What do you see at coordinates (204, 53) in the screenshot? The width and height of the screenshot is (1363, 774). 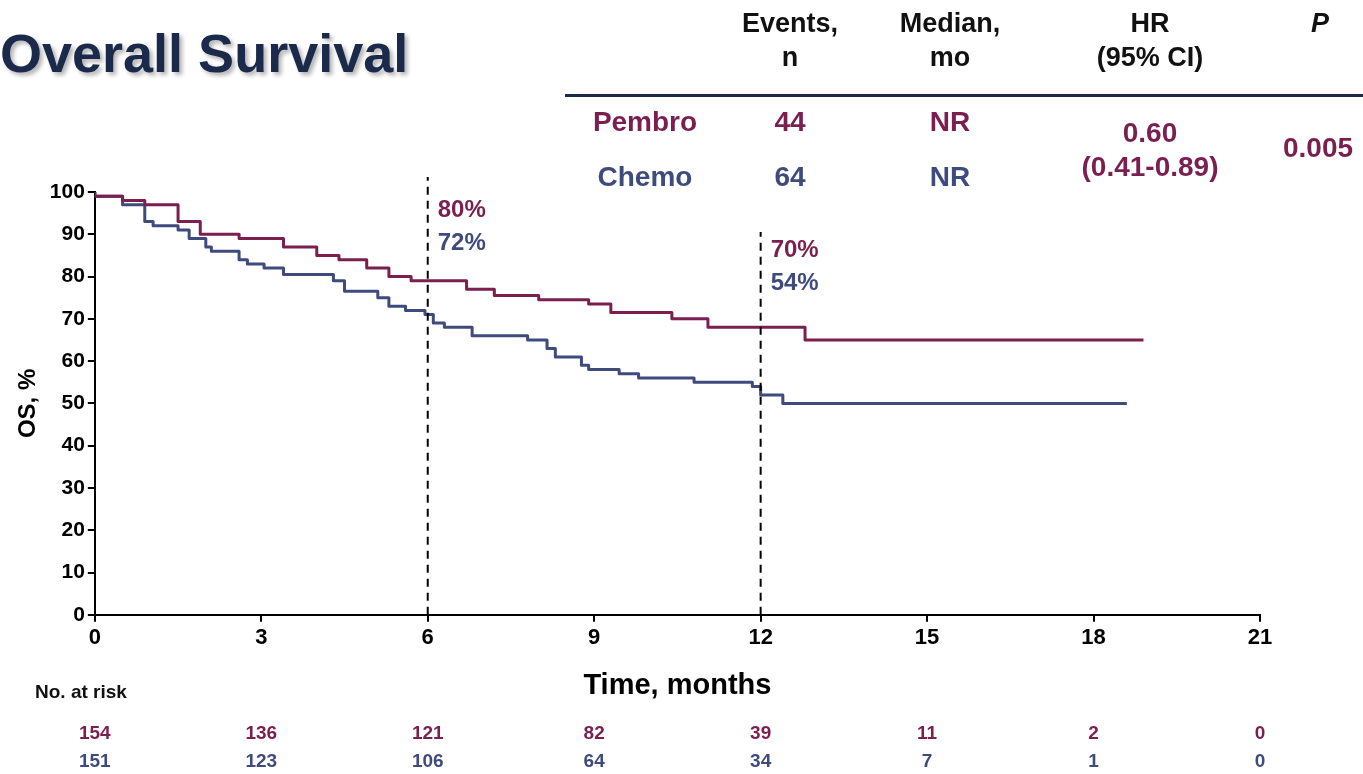 I see `chart-title: Overall Survival` at bounding box center [204, 53].